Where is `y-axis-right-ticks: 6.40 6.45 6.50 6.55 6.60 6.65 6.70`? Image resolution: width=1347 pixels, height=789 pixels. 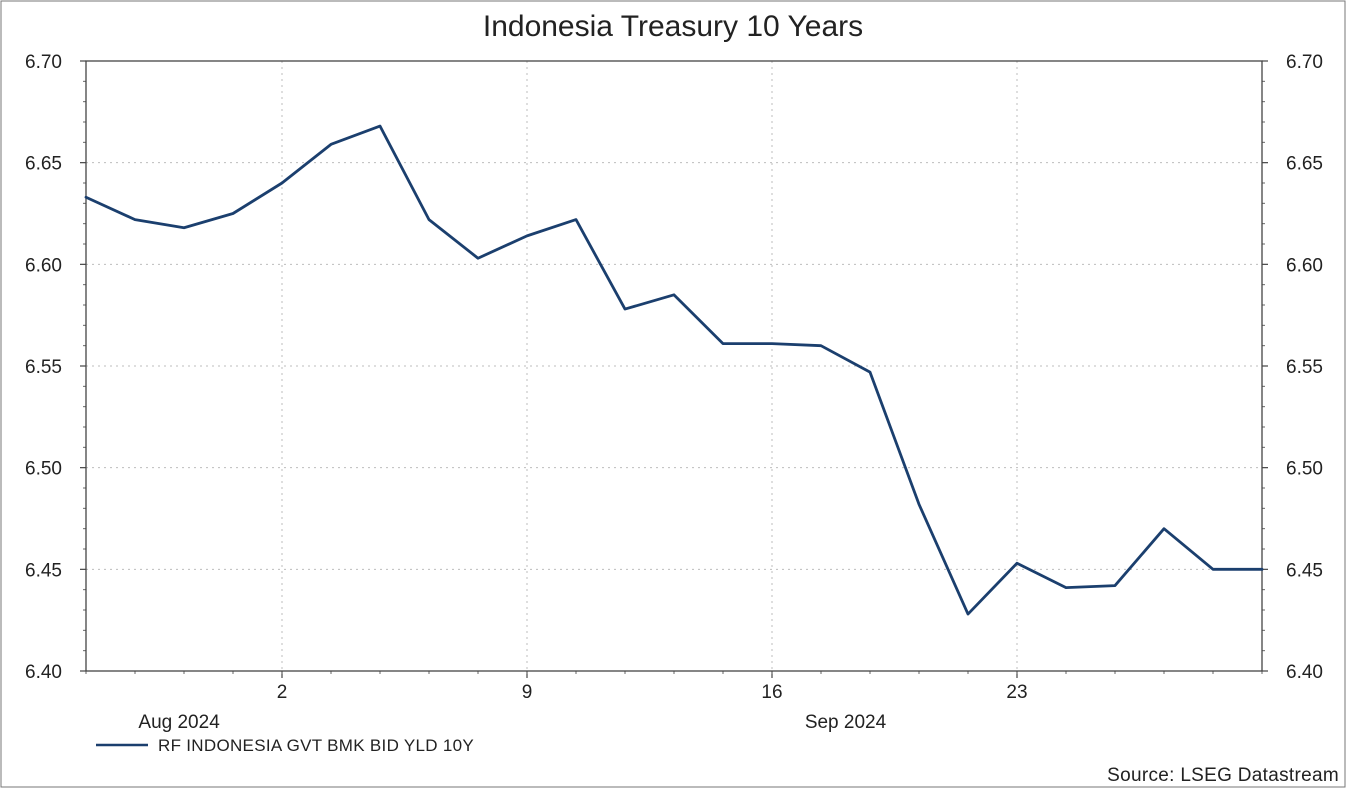
y-axis-right-ticks: 6.40 6.45 6.50 6.55 6.60 6.65 6.70 is located at coordinates (1304, 367).